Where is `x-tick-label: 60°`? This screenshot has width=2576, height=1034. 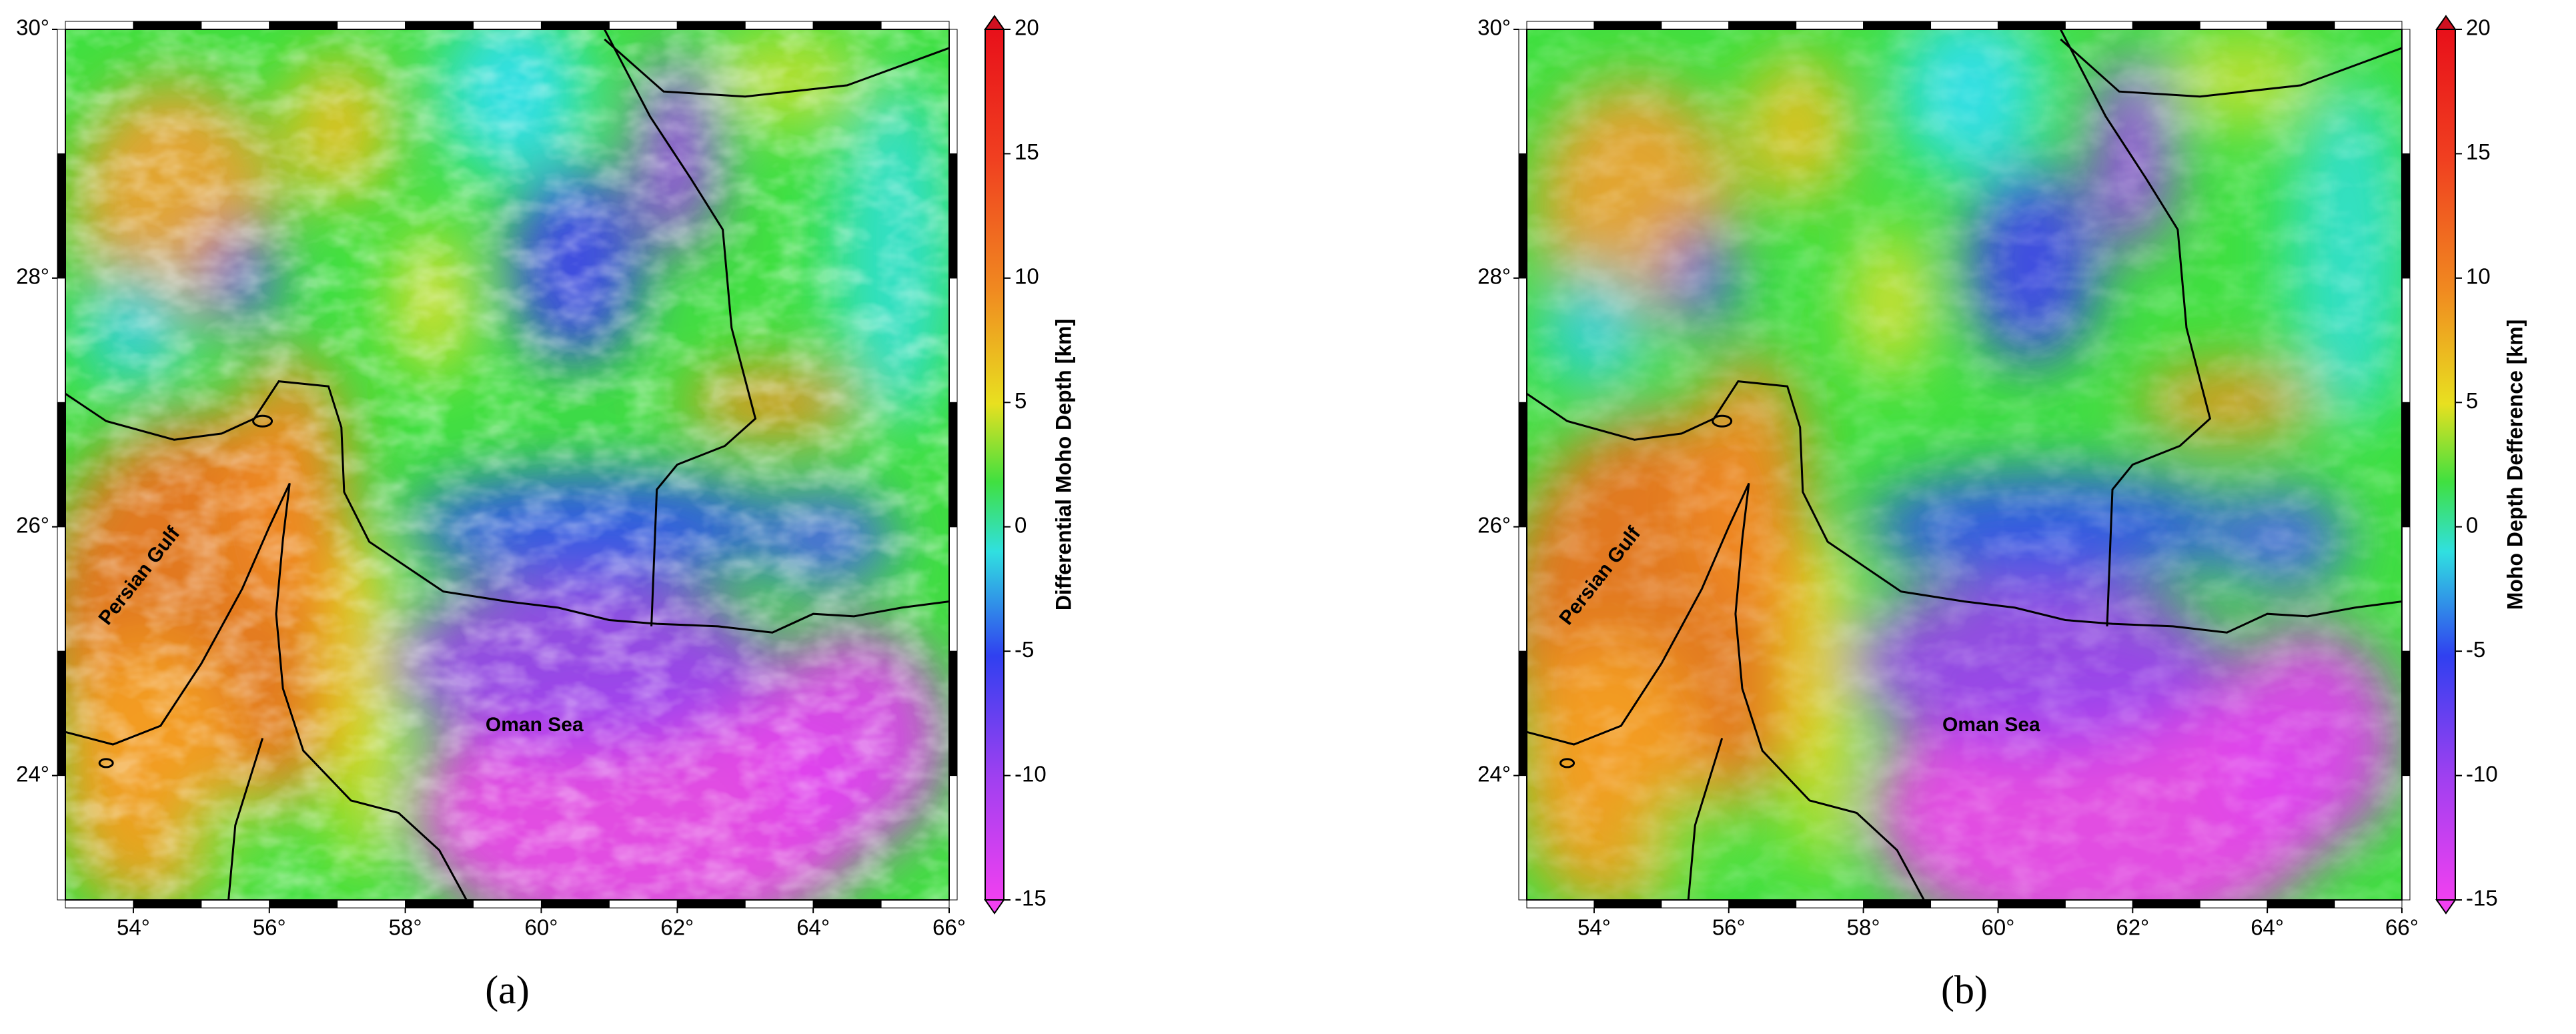 x-tick-label: 60° is located at coordinates (542, 927).